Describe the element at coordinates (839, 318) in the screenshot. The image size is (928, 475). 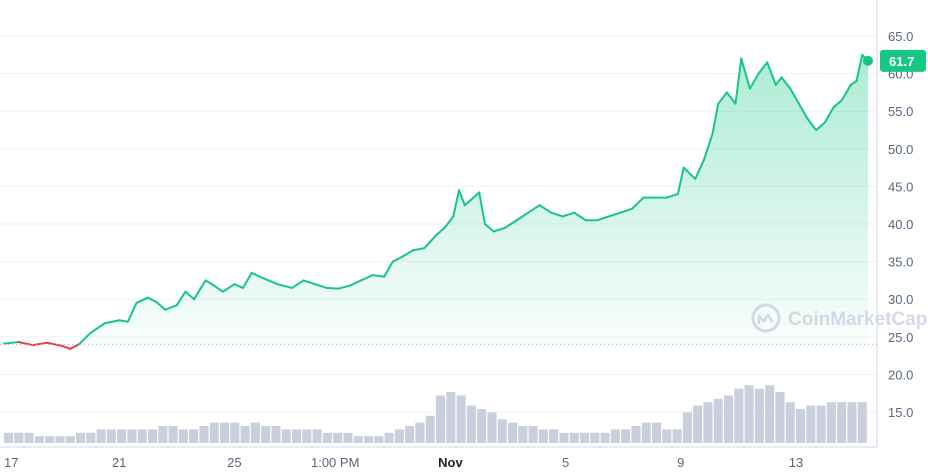
I see `coinmarketcap-watermark: CoinMarketCap` at that location.